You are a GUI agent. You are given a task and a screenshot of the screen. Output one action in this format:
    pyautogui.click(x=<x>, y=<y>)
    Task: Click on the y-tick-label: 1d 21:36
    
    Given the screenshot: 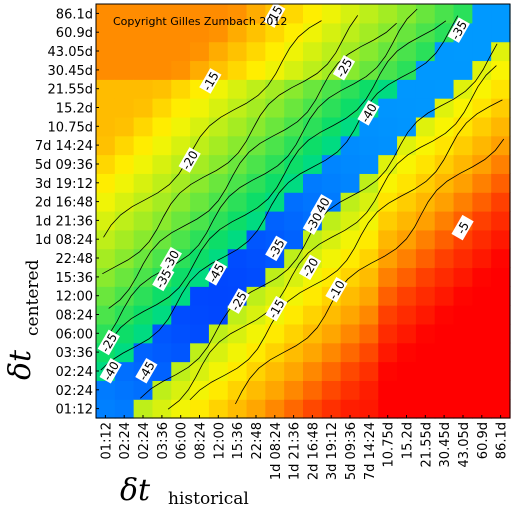 What is the action you would take?
    pyautogui.click(x=64, y=221)
    